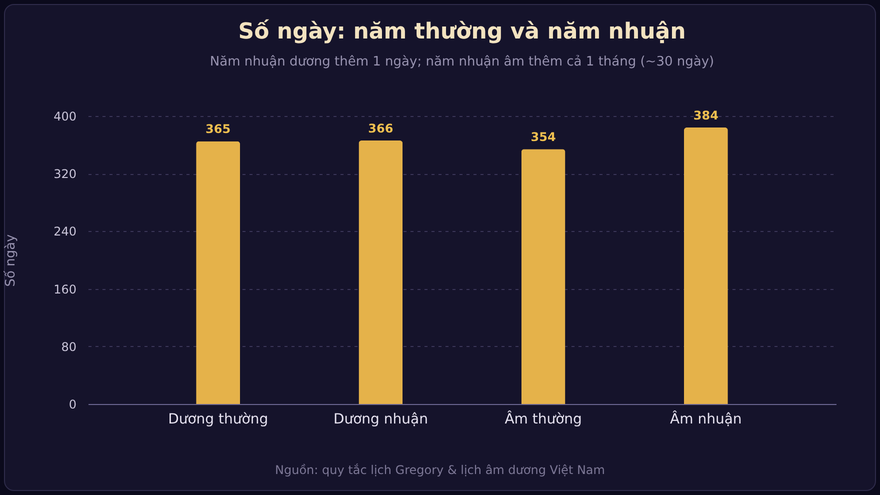 Image resolution: width=880 pixels, height=495 pixels. Describe the element at coordinates (543, 419) in the screenshot. I see `x-tick-label: Âm thường` at that location.